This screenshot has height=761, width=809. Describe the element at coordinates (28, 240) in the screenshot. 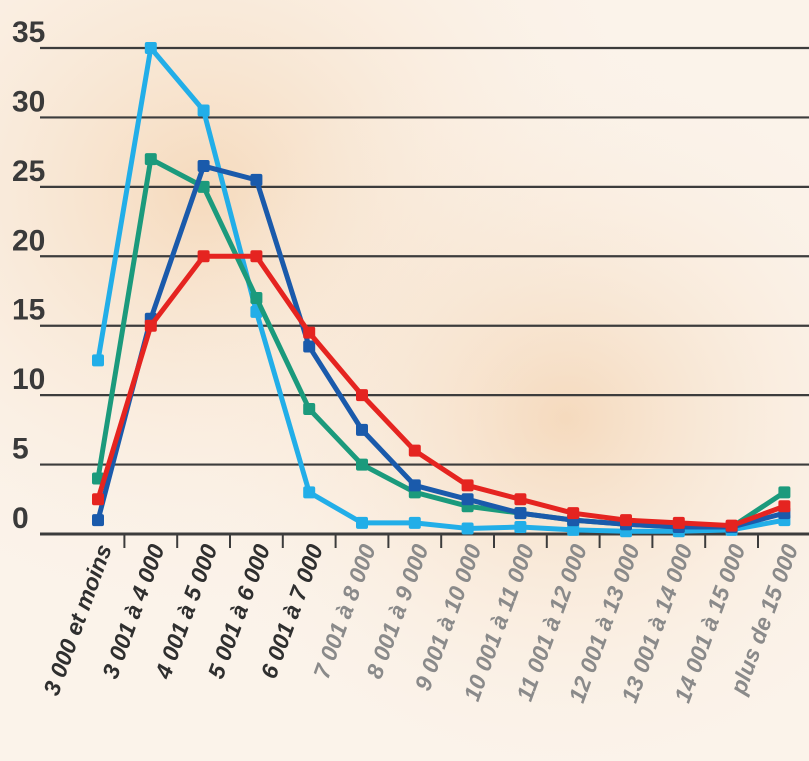

I see `y-tick-label: 20` at that location.